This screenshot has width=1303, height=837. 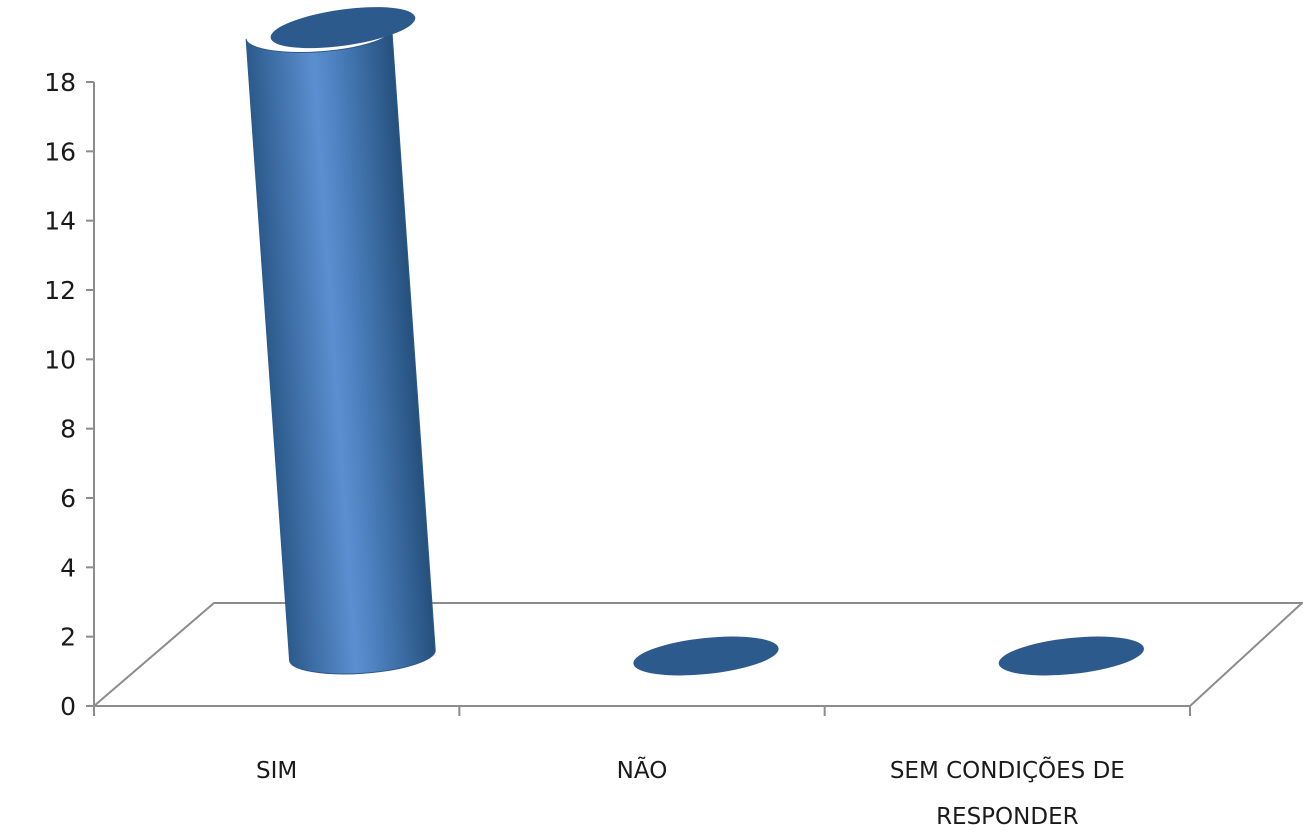 What do you see at coordinates (60, 151) in the screenshot?
I see `y-tick-label: 16` at bounding box center [60, 151].